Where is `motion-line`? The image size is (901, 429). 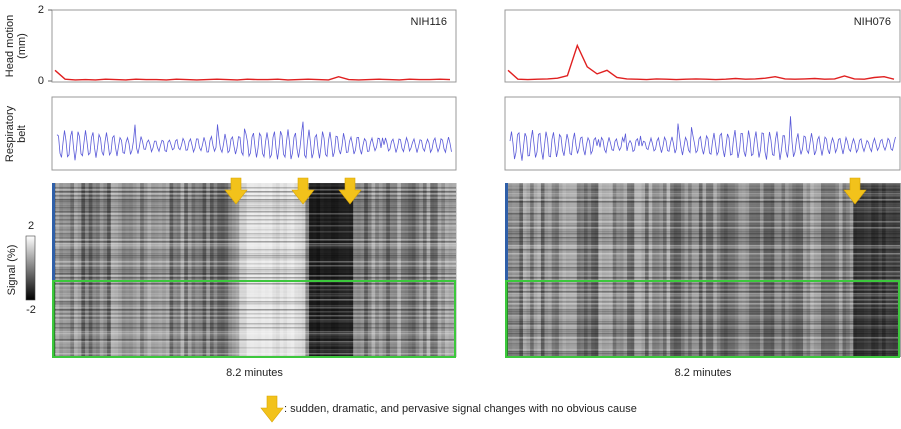
motion-line is located at coordinates (701, 62).